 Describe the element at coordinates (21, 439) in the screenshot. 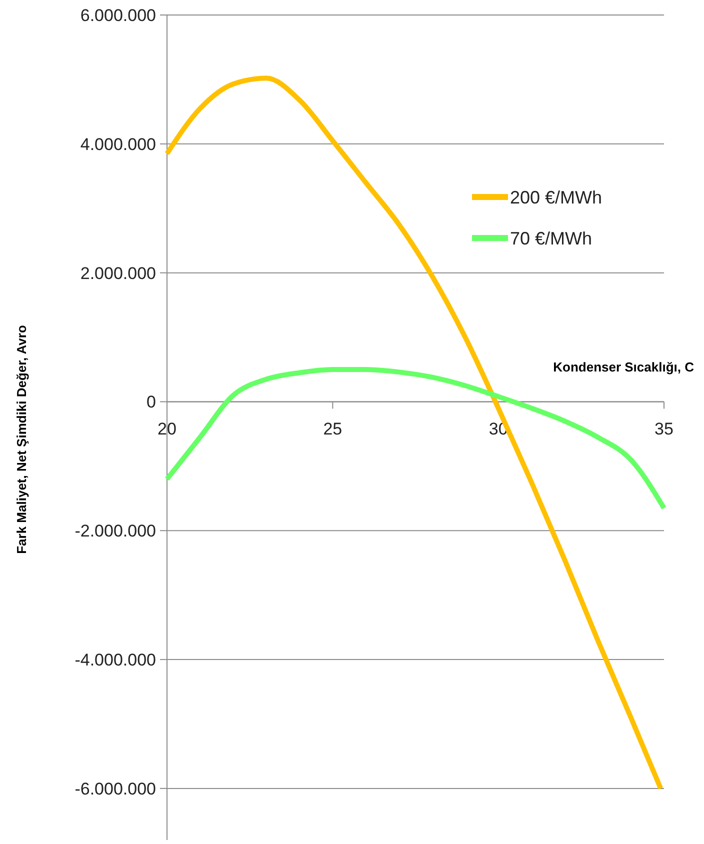

I see `y-axis-title: Fark Maliyet, Net Şimdiki Değer, Avro` at that location.